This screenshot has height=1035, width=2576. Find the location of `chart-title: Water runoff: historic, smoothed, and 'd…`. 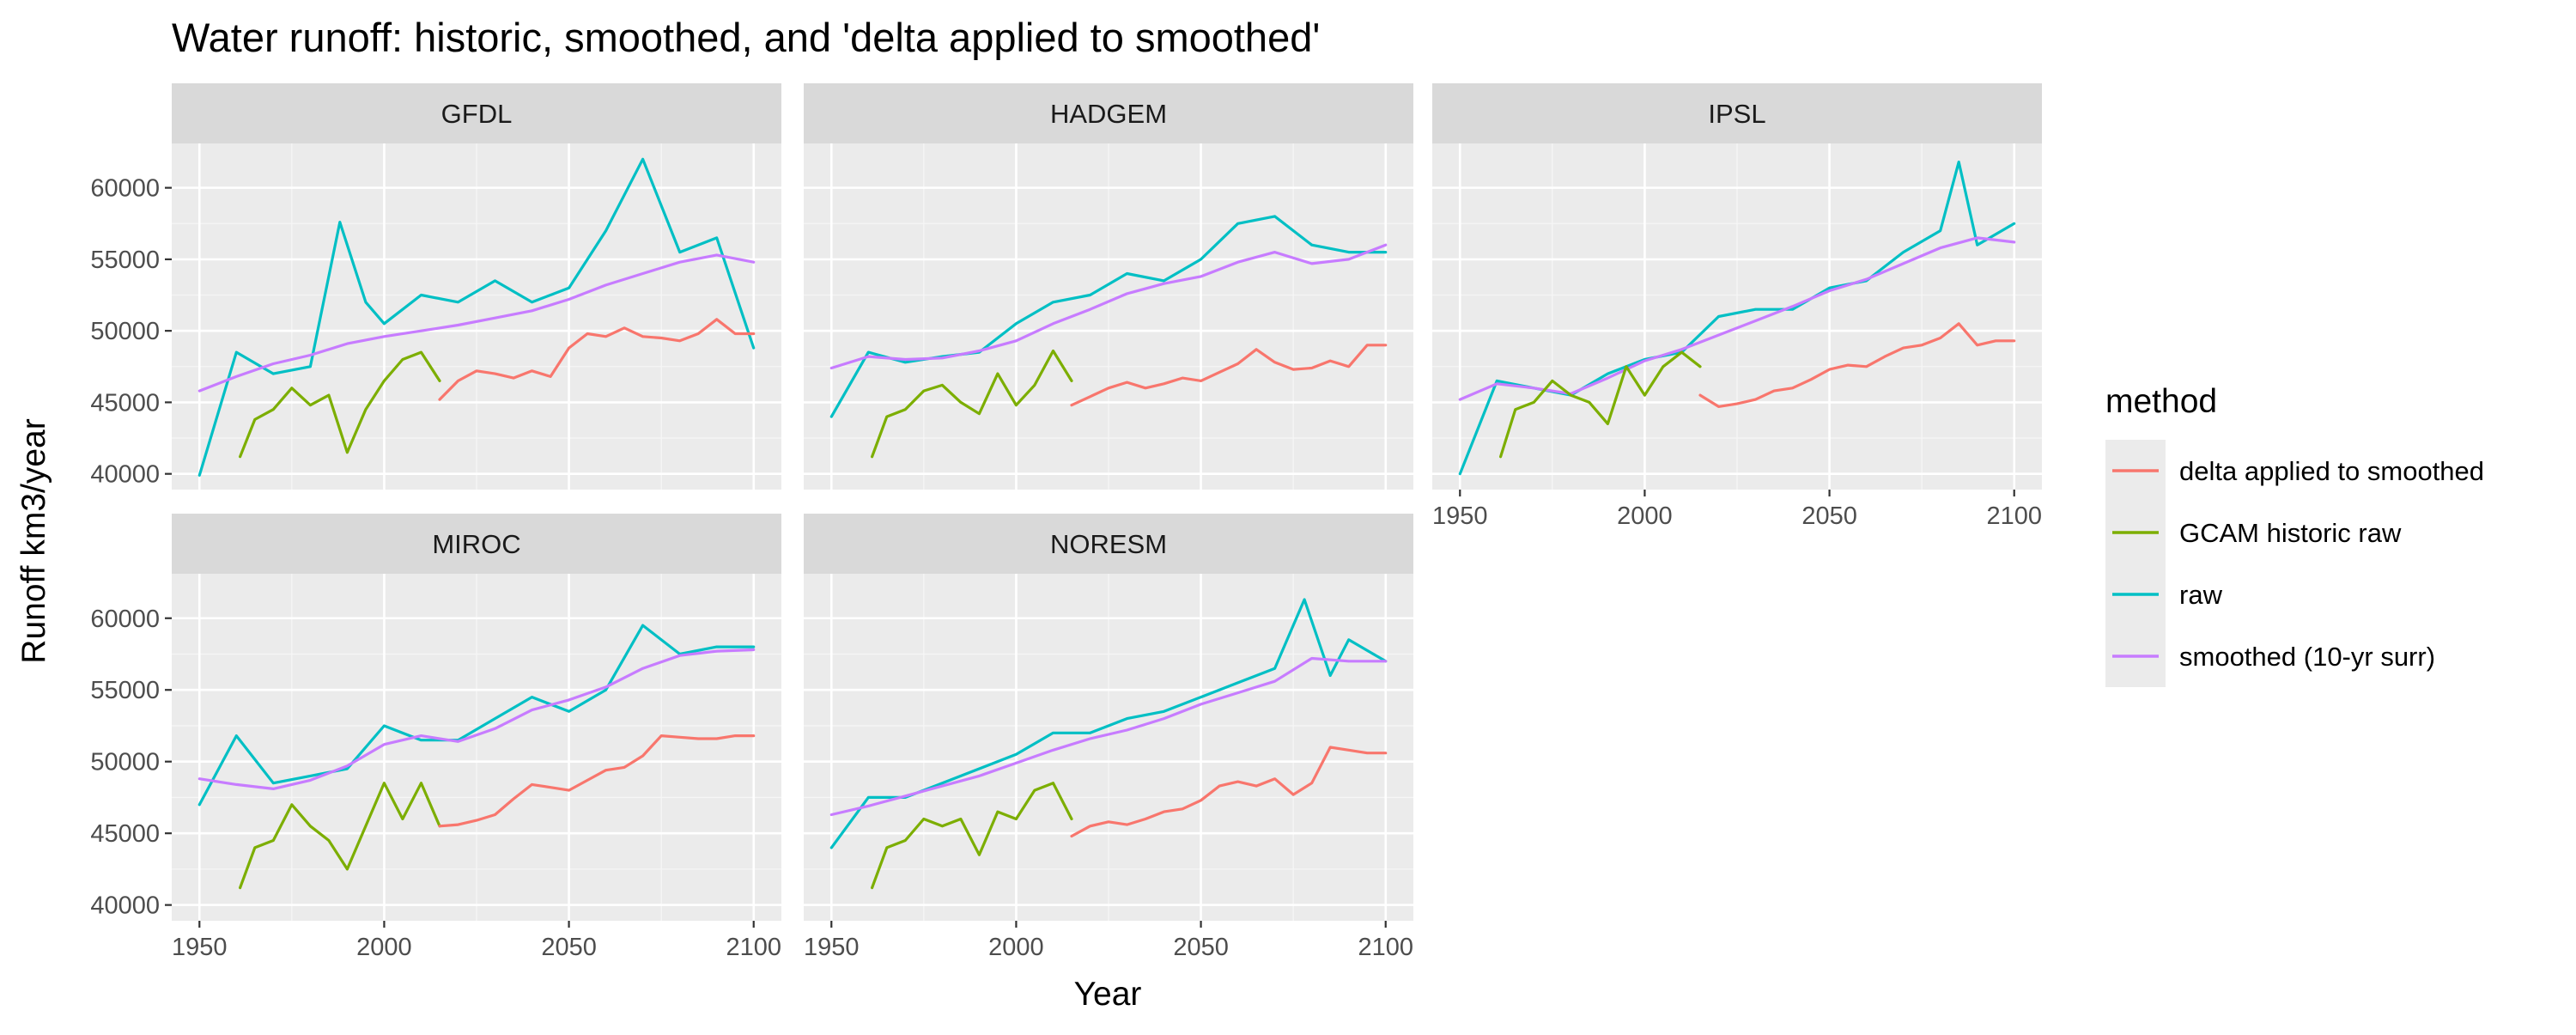

chart-title: Water runoff: historic, smoothed, and 'd… is located at coordinates (746, 37).